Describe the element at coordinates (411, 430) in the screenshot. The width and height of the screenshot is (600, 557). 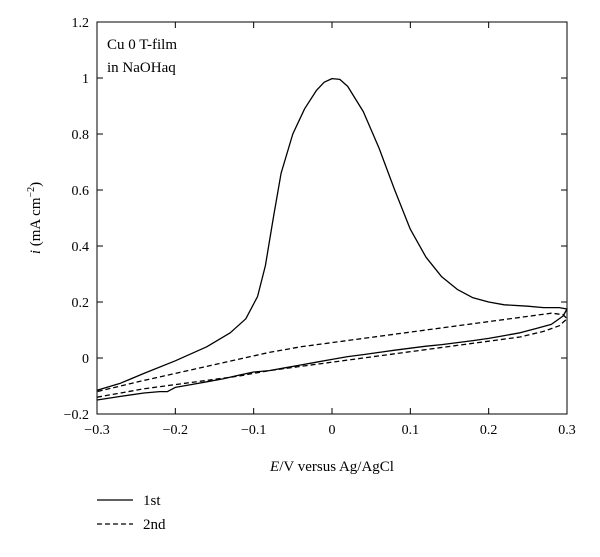
I see `x-tick-label: 0.1` at that location.